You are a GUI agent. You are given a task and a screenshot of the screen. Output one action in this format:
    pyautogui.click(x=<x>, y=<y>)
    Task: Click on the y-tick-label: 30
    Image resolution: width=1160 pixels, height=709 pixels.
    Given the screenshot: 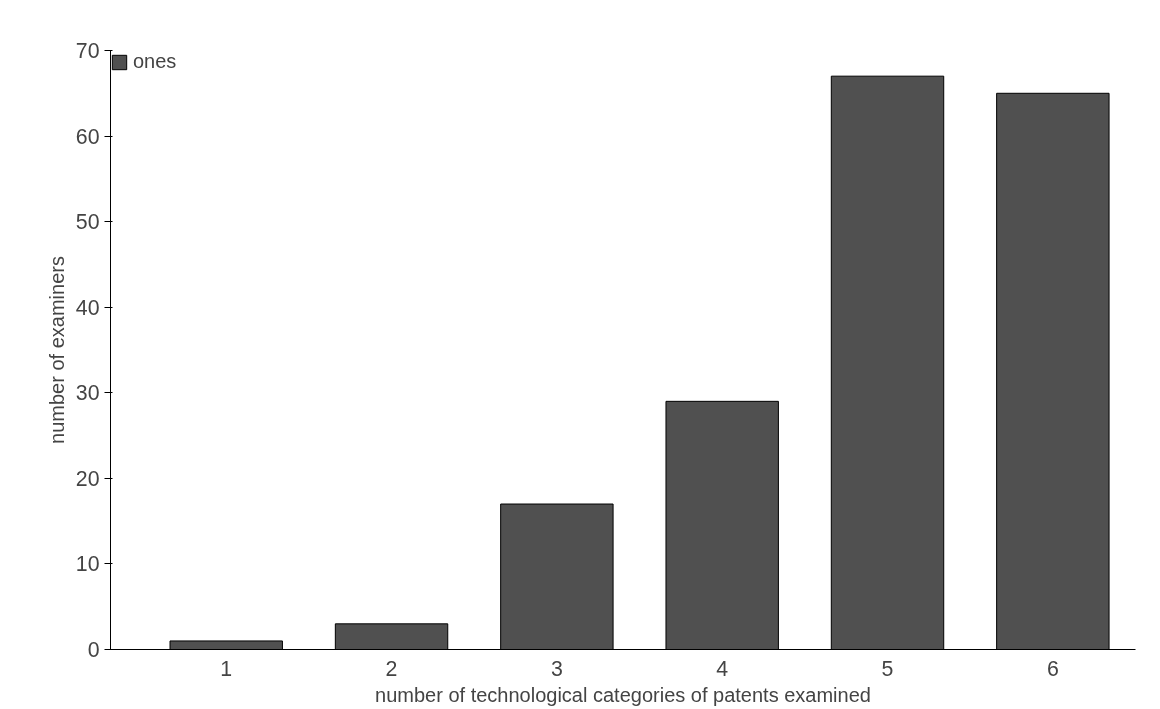 What is the action you would take?
    pyautogui.click(x=87, y=393)
    